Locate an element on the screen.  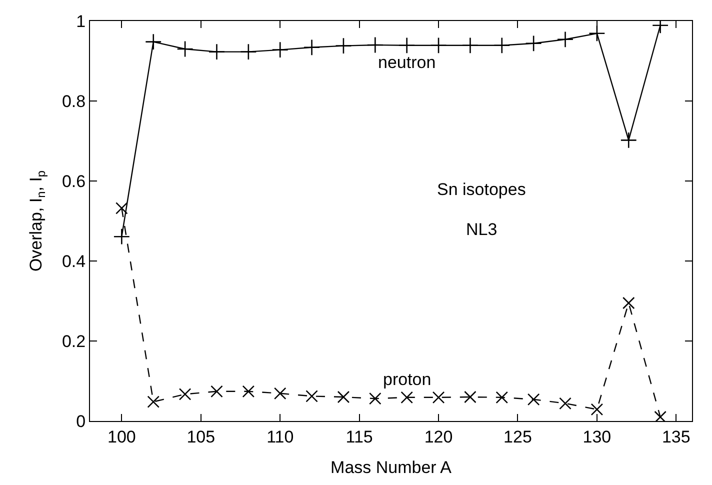
x-tick-label: 105 is located at coordinates (201, 436).